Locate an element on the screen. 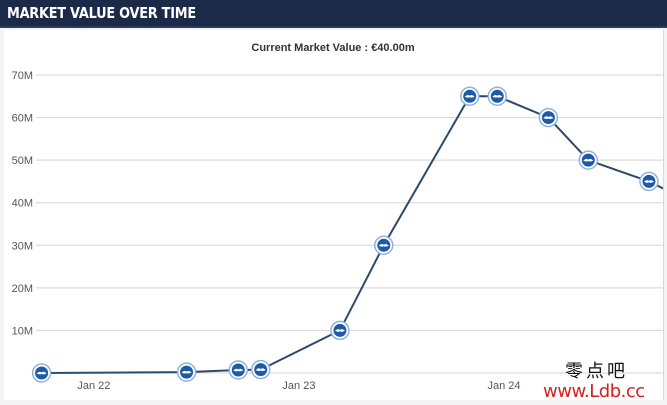  widget-title: MARKET VALUE OVER TIME is located at coordinates (101, 13).